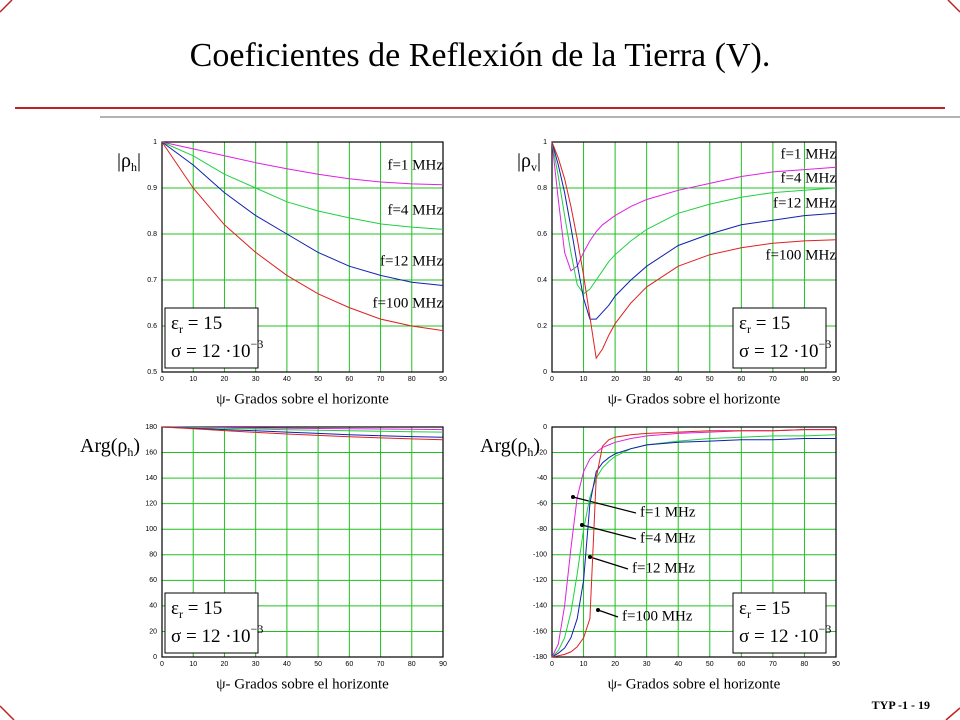 The height and width of the screenshot is (720, 960). I want to click on y-tick-label: -20, so click(542, 452).